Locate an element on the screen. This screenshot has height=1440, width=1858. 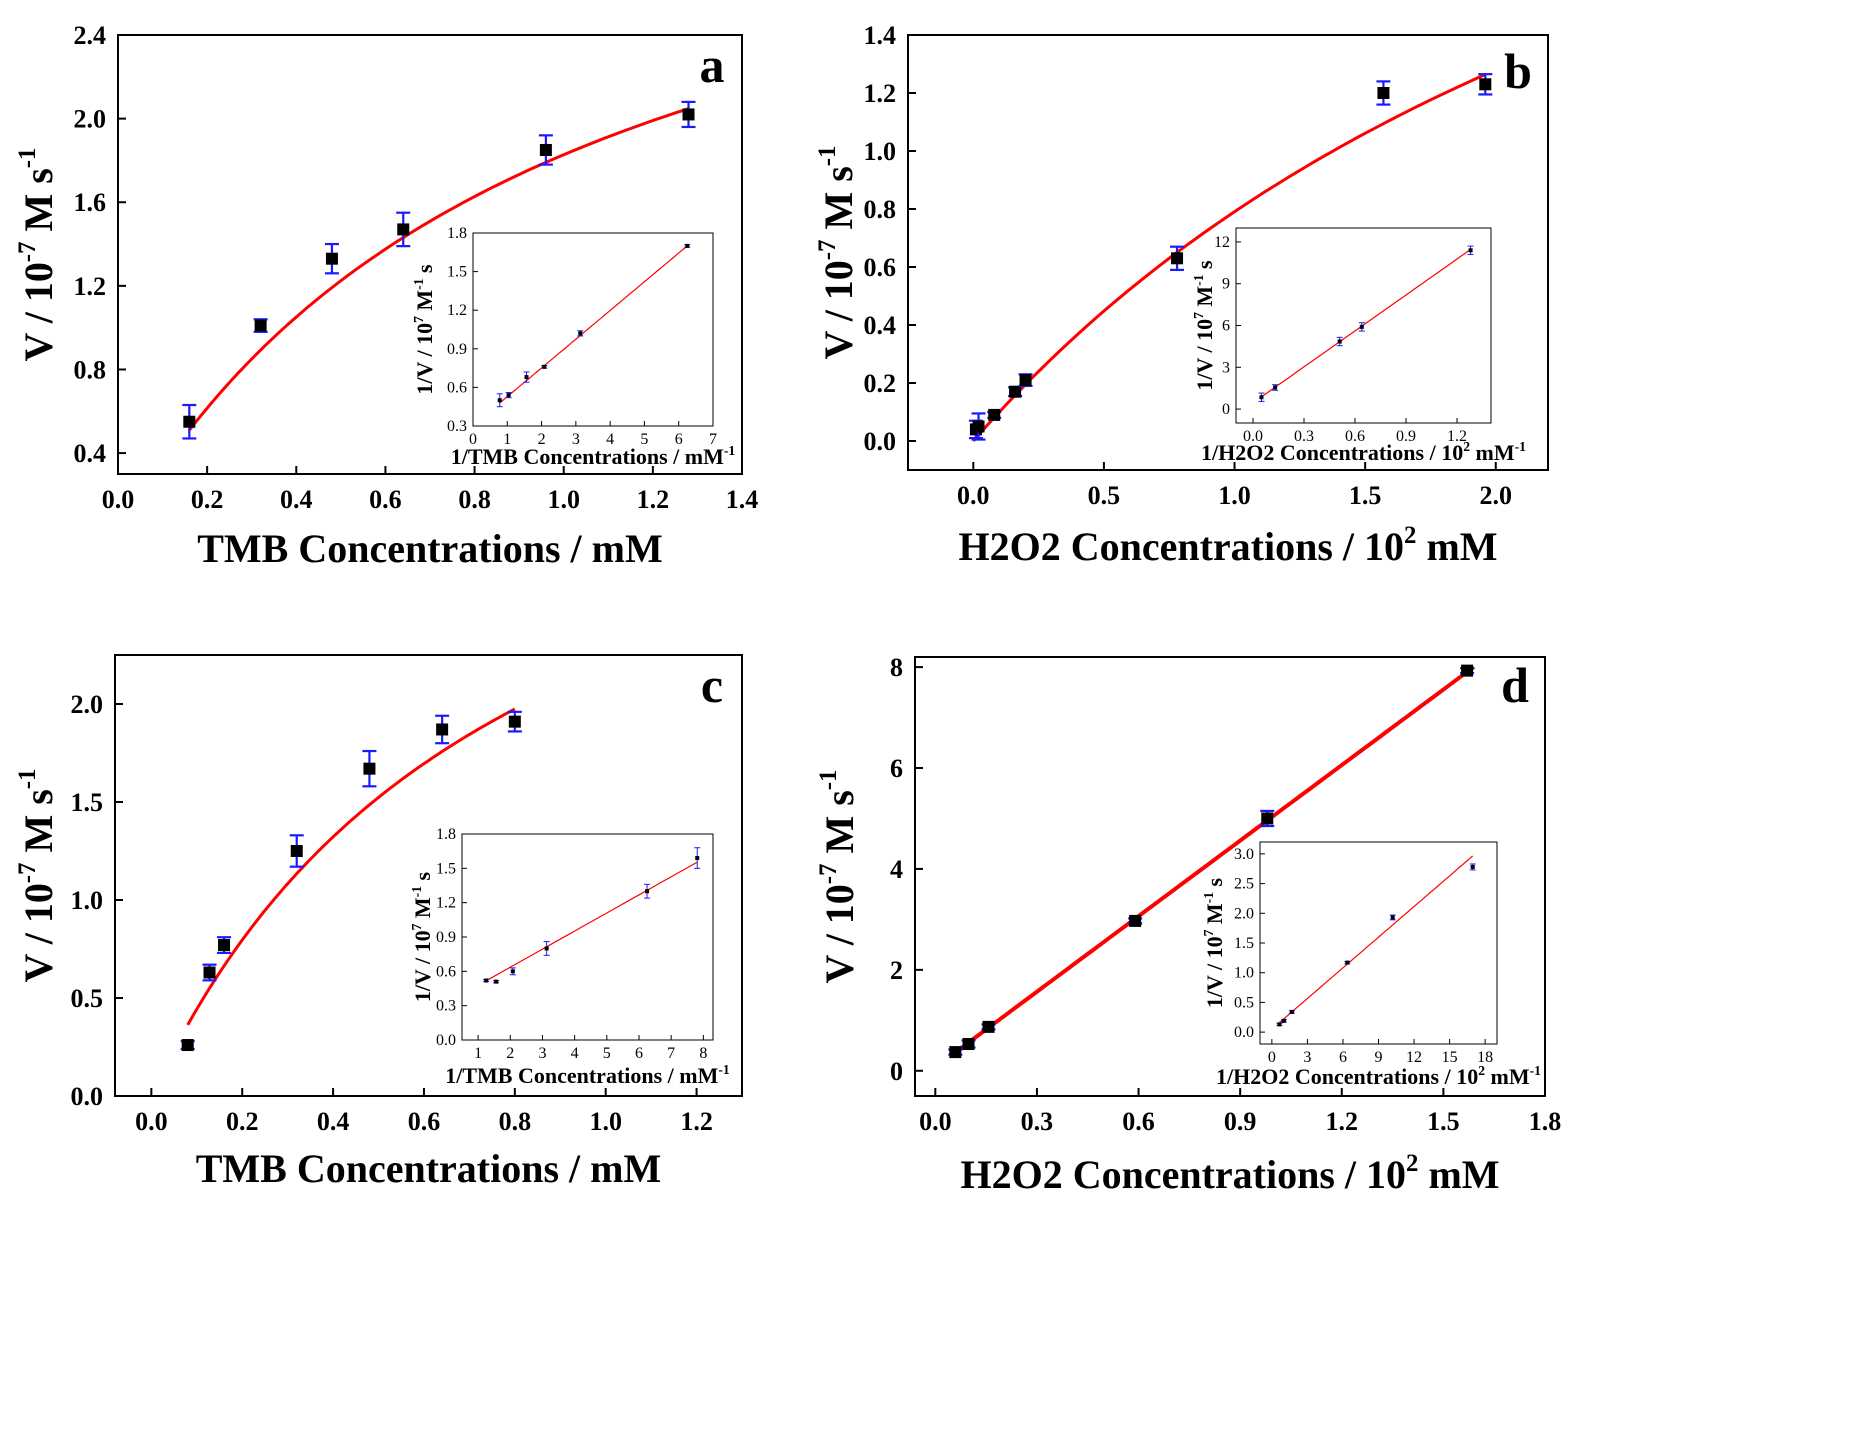
x-axis-label: TMB Concentrations / mM is located at coordinates (430, 548).